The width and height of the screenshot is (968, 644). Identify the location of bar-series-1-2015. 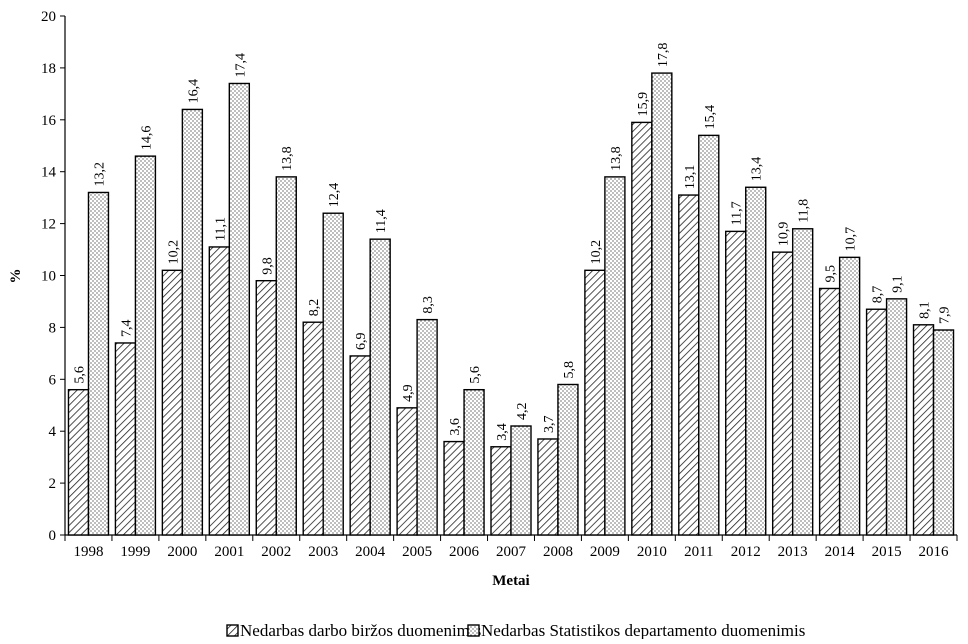
(876, 422).